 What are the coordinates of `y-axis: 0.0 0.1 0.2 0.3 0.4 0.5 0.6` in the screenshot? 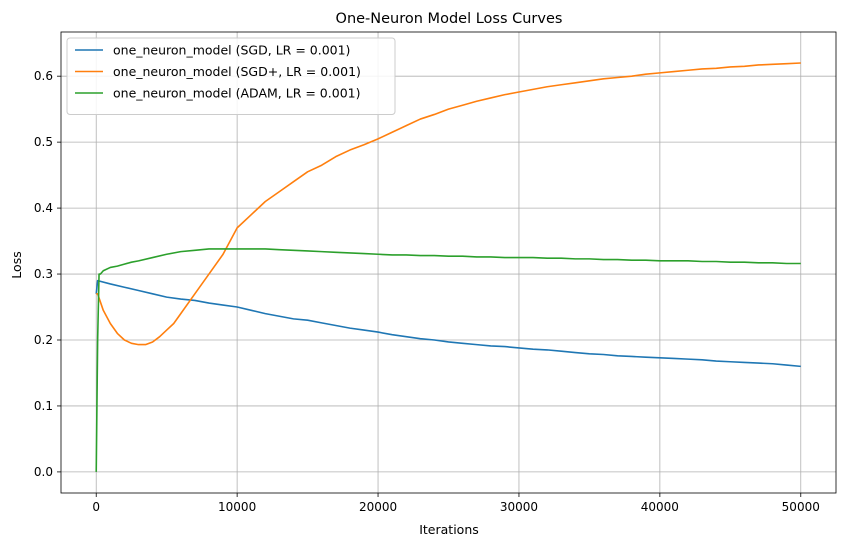 It's located at (47, 274).